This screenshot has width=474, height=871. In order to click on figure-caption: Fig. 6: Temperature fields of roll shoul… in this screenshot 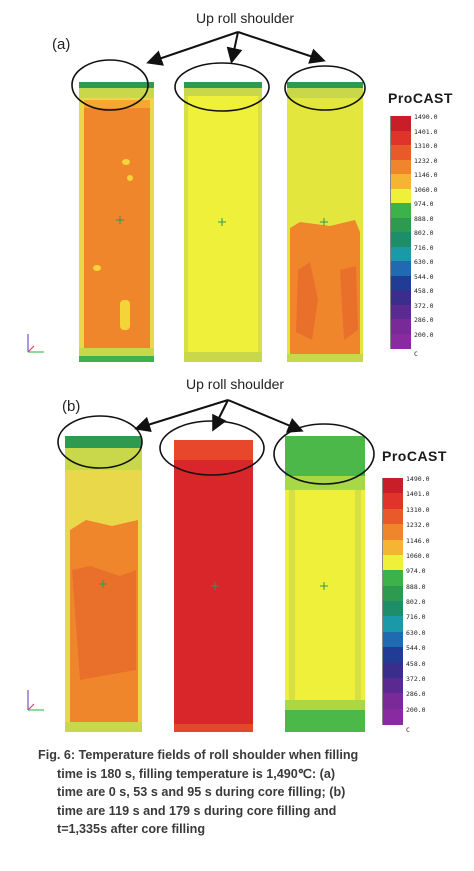, I will do `click(253, 792)`.